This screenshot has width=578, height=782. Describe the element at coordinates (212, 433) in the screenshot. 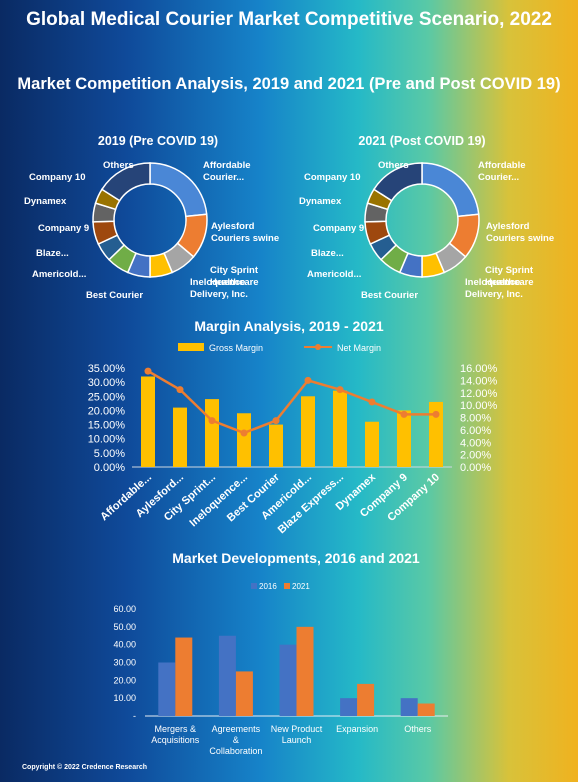

I see `gross-margin-bar-city-sprint` at that location.